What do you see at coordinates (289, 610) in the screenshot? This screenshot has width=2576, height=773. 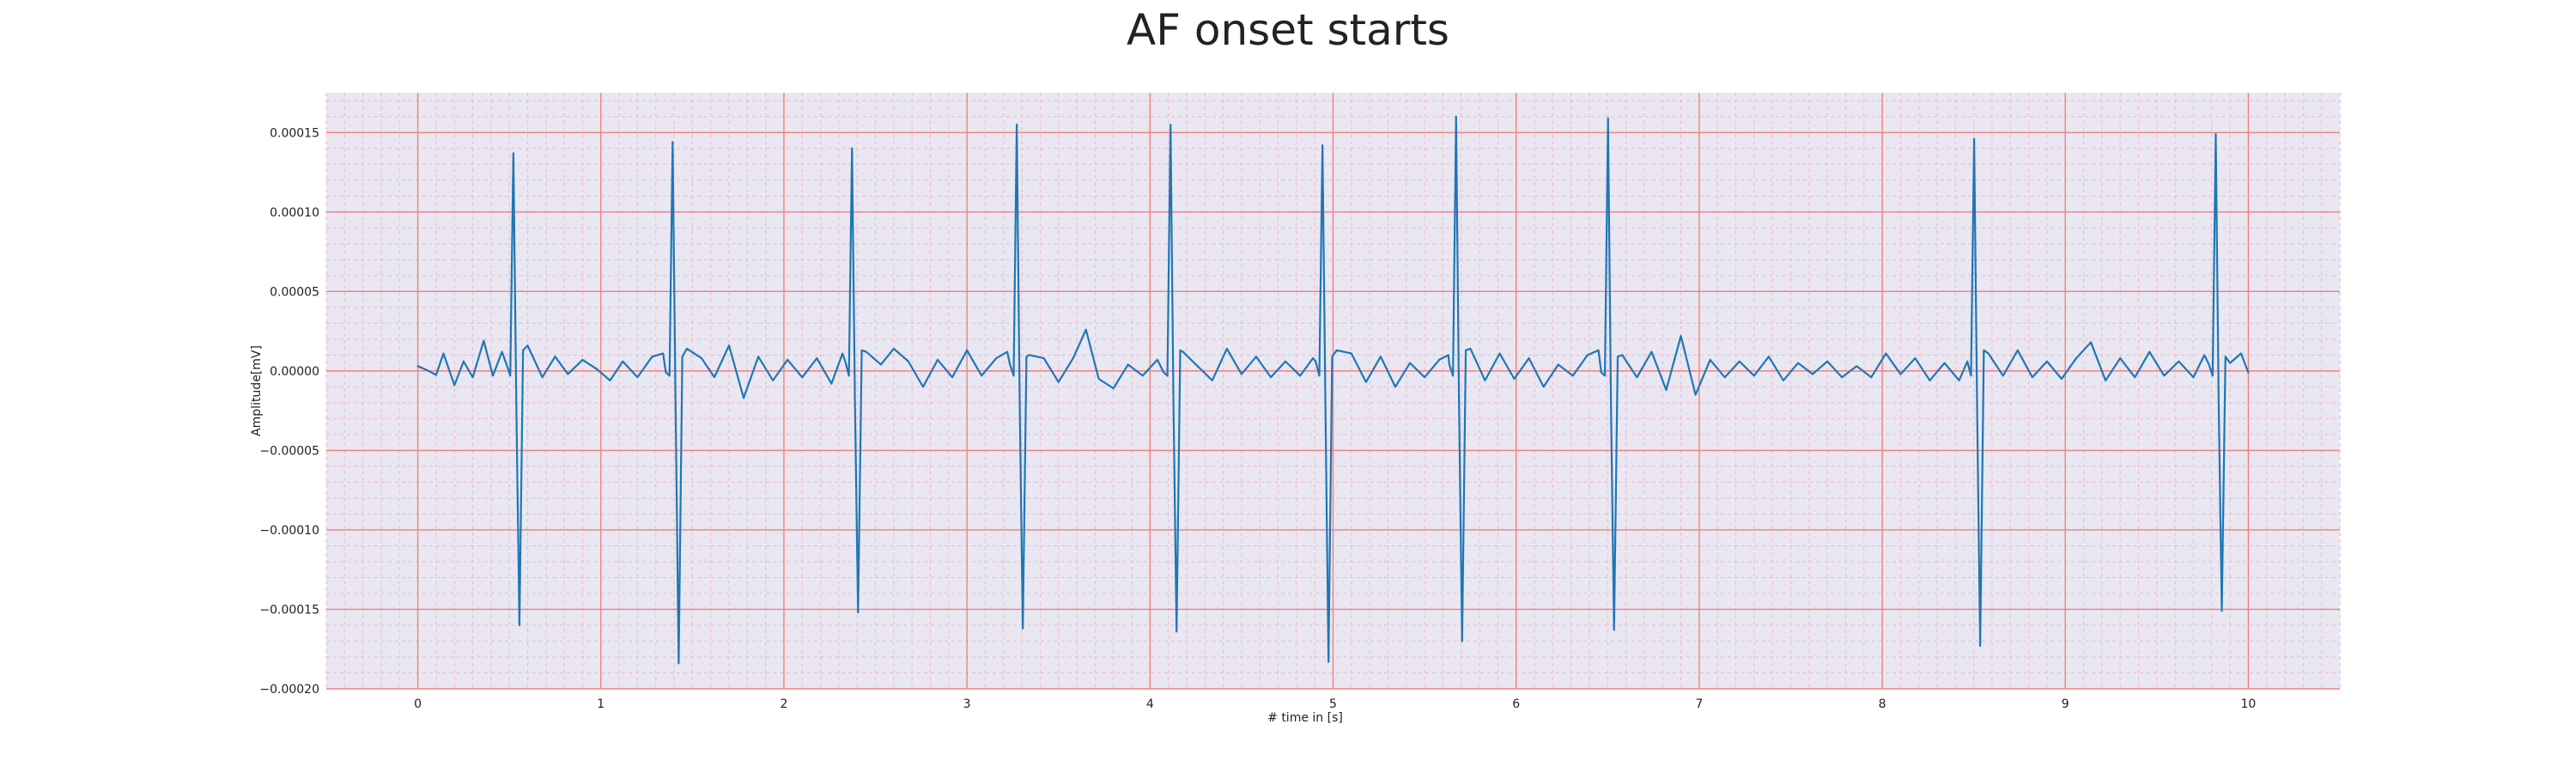 I see `y-tick-label: −0.00015` at bounding box center [289, 610].